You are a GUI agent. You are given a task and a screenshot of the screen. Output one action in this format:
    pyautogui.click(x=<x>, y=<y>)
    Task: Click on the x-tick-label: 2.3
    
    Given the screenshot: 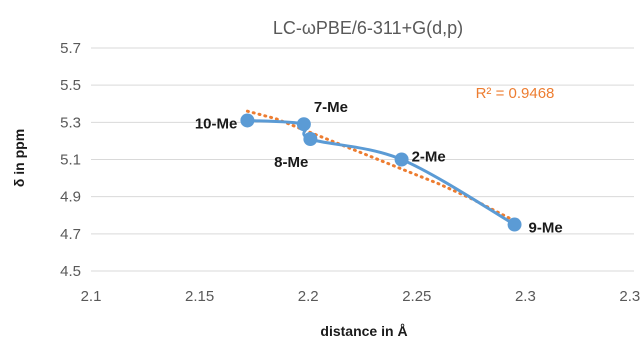 What is the action you would take?
    pyautogui.click(x=525, y=296)
    